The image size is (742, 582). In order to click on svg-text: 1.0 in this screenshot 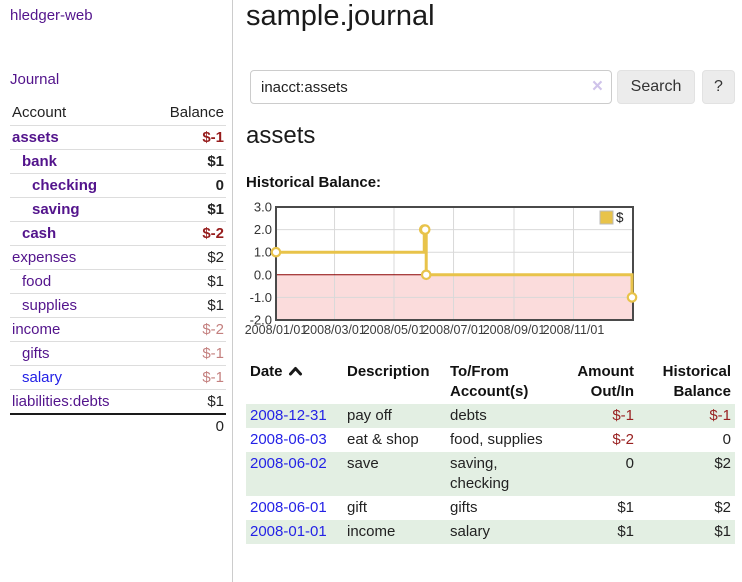, I will do `click(263, 252)`.